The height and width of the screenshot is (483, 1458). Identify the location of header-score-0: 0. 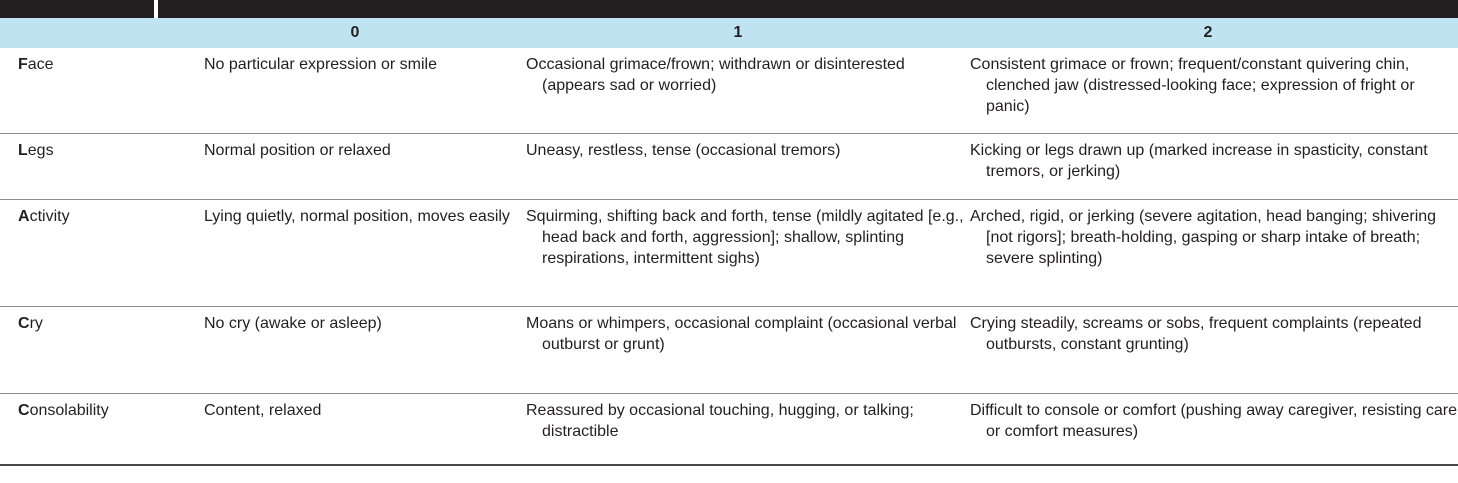
(355, 32).